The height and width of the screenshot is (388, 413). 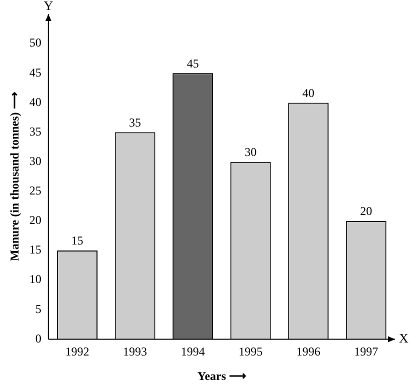 What do you see at coordinates (404, 338) in the screenshot?
I see `text: X` at bounding box center [404, 338].